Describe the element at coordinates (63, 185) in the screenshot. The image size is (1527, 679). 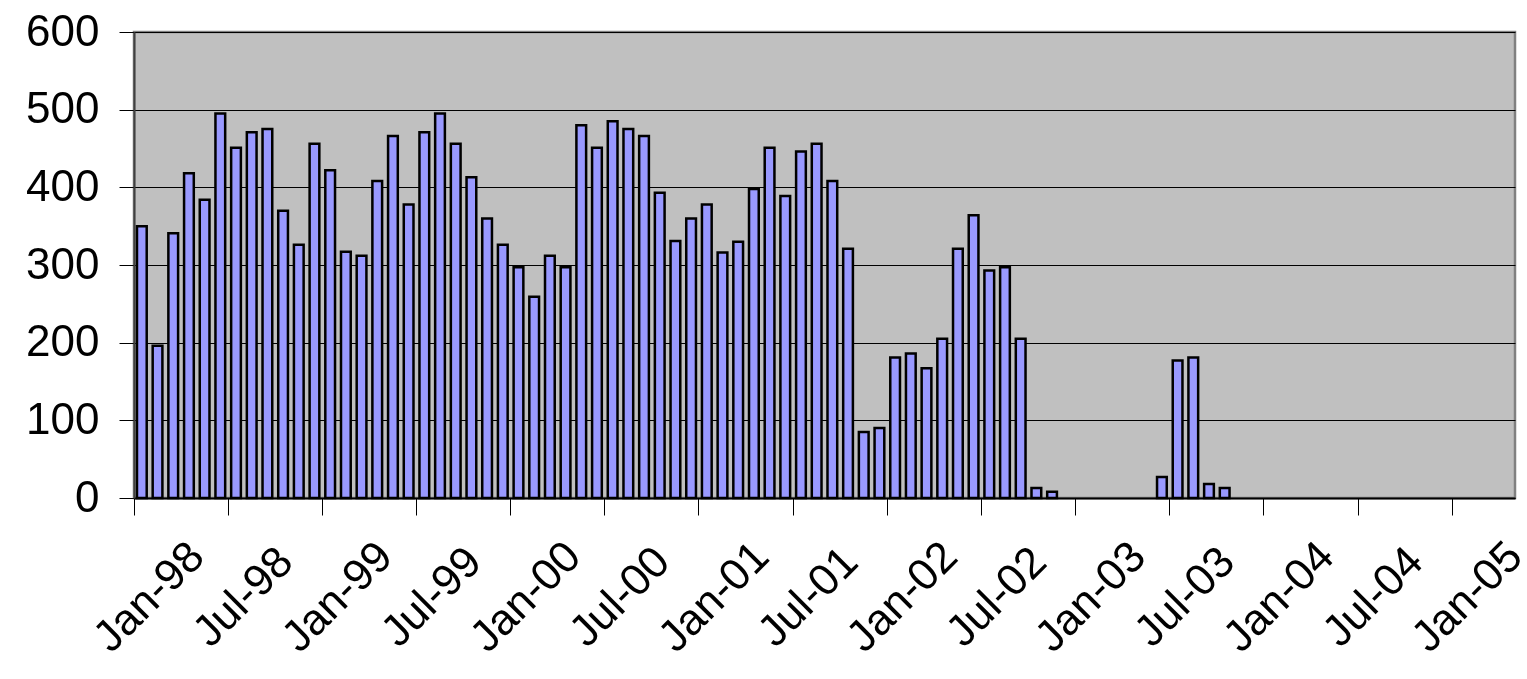
I see `y-tick-label: 400` at that location.